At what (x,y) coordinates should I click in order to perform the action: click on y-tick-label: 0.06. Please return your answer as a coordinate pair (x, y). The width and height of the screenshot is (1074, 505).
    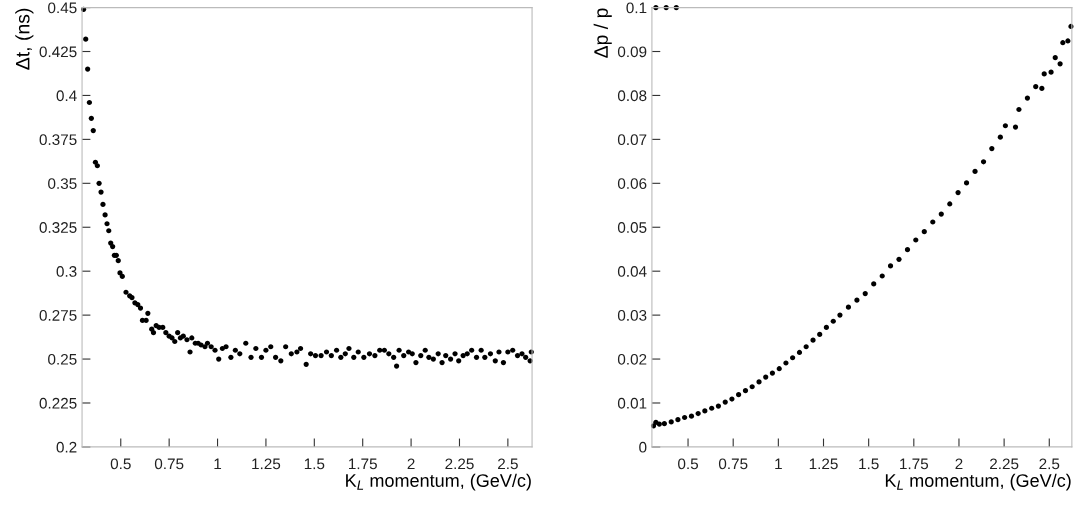
    Looking at the image, I should click on (632, 183).